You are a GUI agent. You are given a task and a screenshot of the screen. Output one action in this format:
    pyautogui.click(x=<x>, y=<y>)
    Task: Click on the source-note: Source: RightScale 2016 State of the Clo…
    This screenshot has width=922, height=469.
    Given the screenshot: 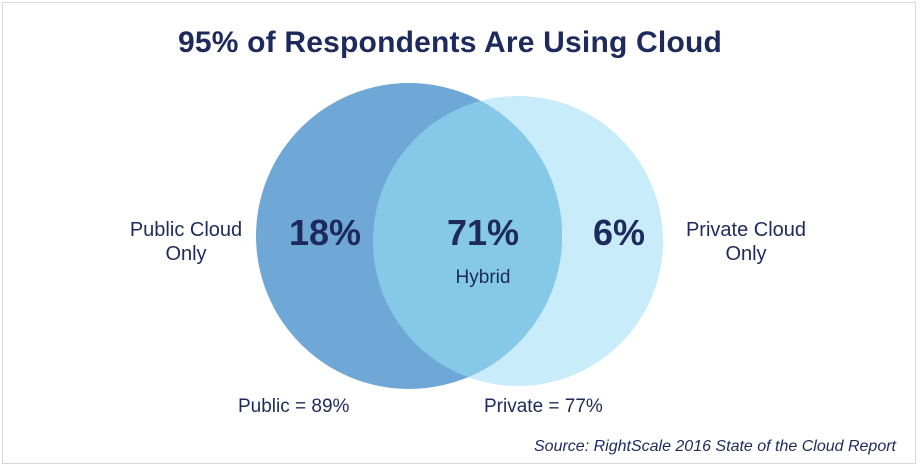 What is the action you would take?
    pyautogui.click(x=715, y=446)
    